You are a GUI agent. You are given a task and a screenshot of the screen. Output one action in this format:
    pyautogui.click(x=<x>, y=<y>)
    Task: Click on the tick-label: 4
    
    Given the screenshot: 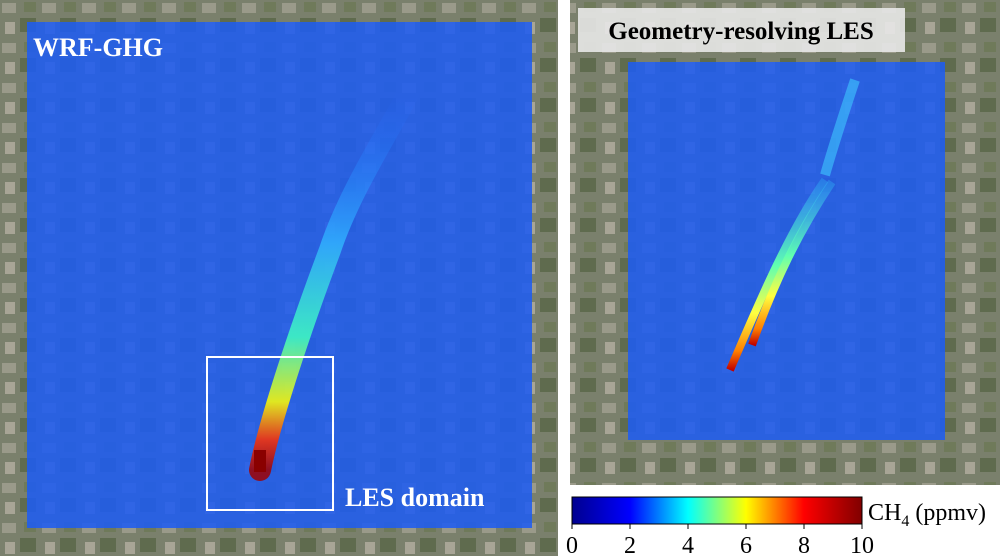 What is the action you would take?
    pyautogui.click(x=688, y=544)
    